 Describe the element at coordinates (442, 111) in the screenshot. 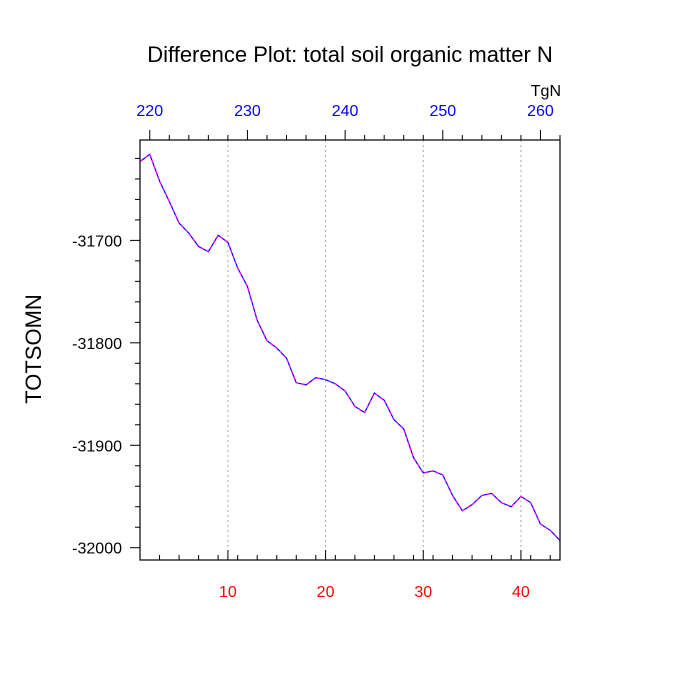

I see `x-tick-label-top: 250` at that location.